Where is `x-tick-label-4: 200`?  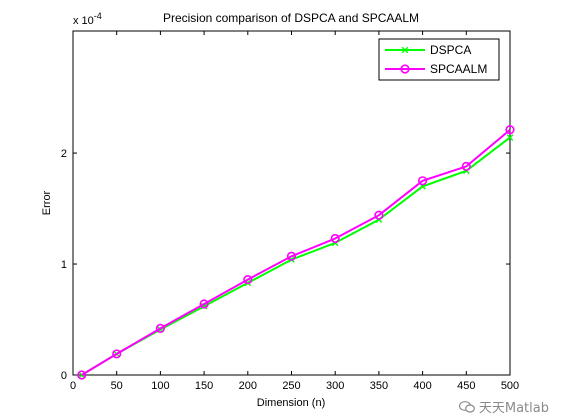 x-tick-label-4: 200 is located at coordinates (248, 386).